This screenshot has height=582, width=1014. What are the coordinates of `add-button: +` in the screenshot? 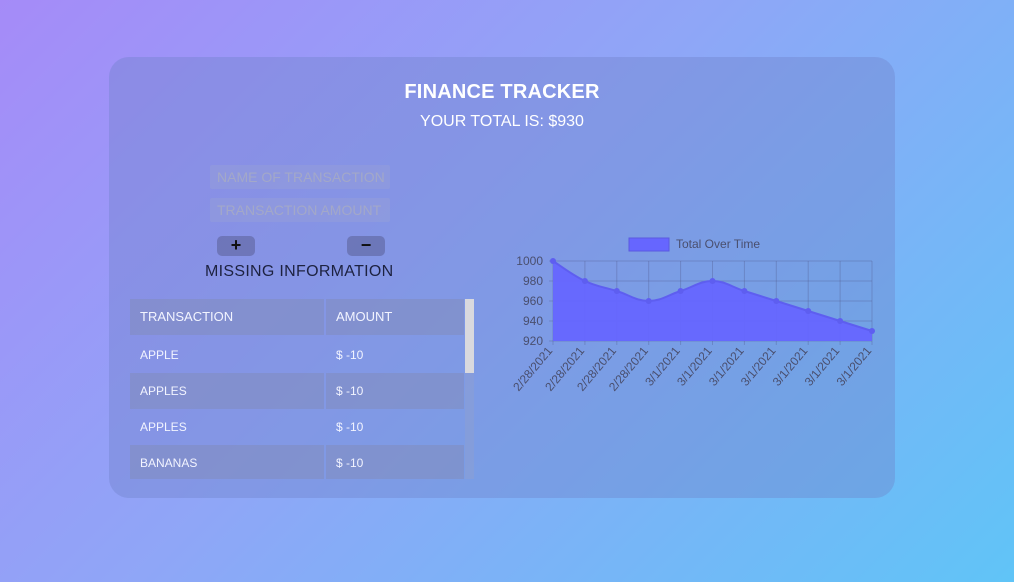 It's located at (236, 246).